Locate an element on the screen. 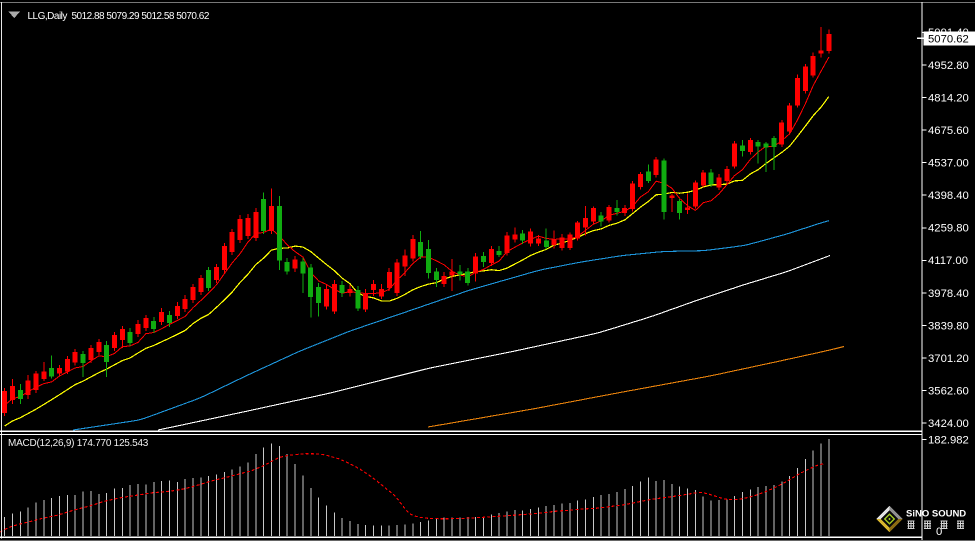  svg-text: 4259.80 is located at coordinates (948, 229).